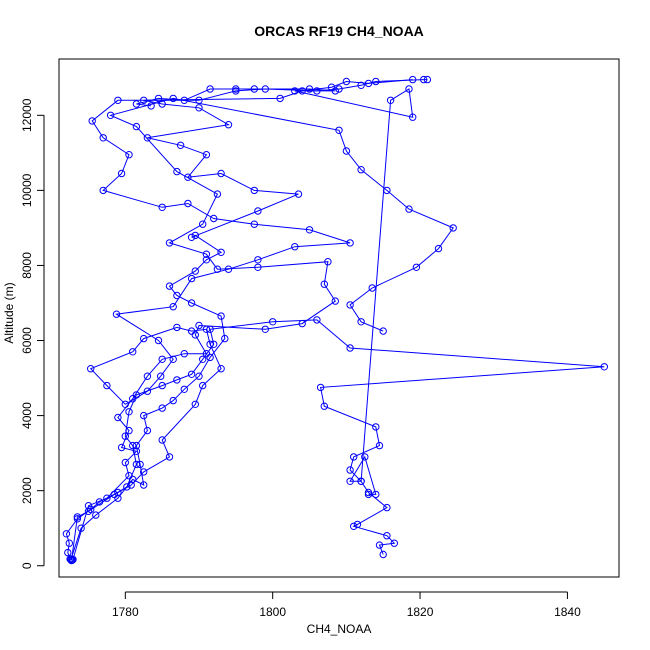 This screenshot has width=650, height=650. I want to click on x-axis: 1780 1800 1820 1840, so click(346, 605).